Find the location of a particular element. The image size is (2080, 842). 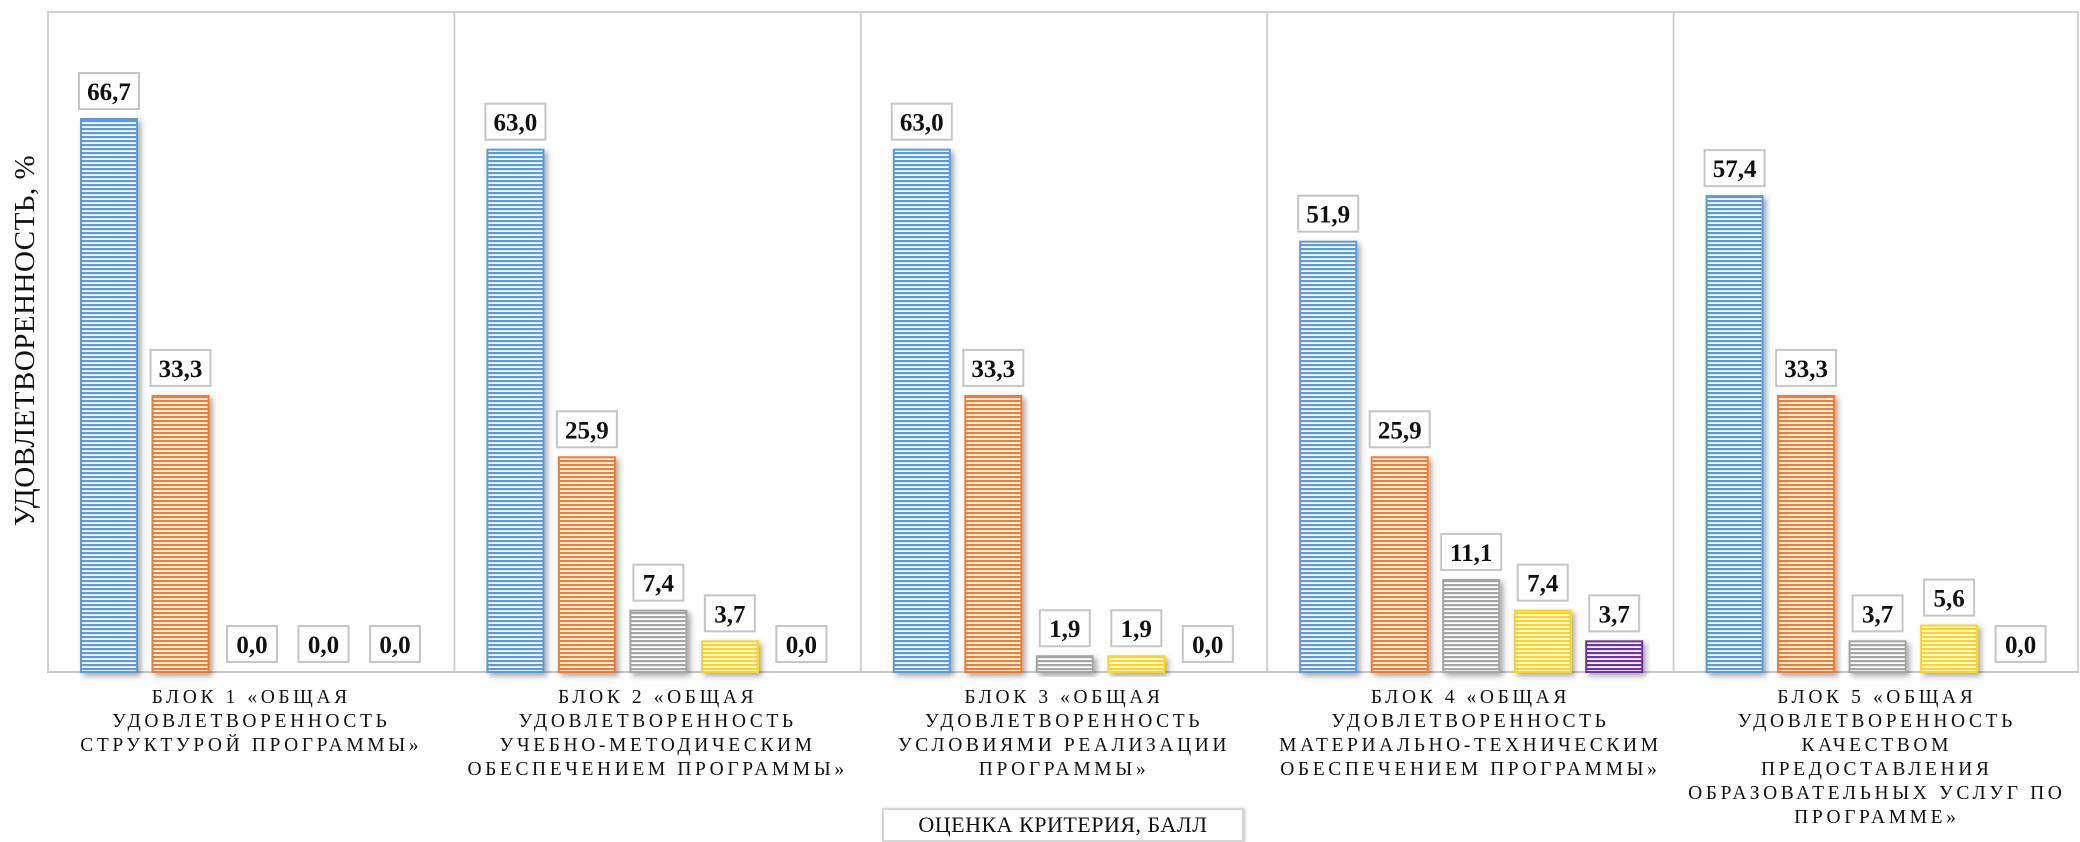

category-label-line: УЧЕБНО-МЕТОДИЧЕСКИМ is located at coordinates (657, 745).